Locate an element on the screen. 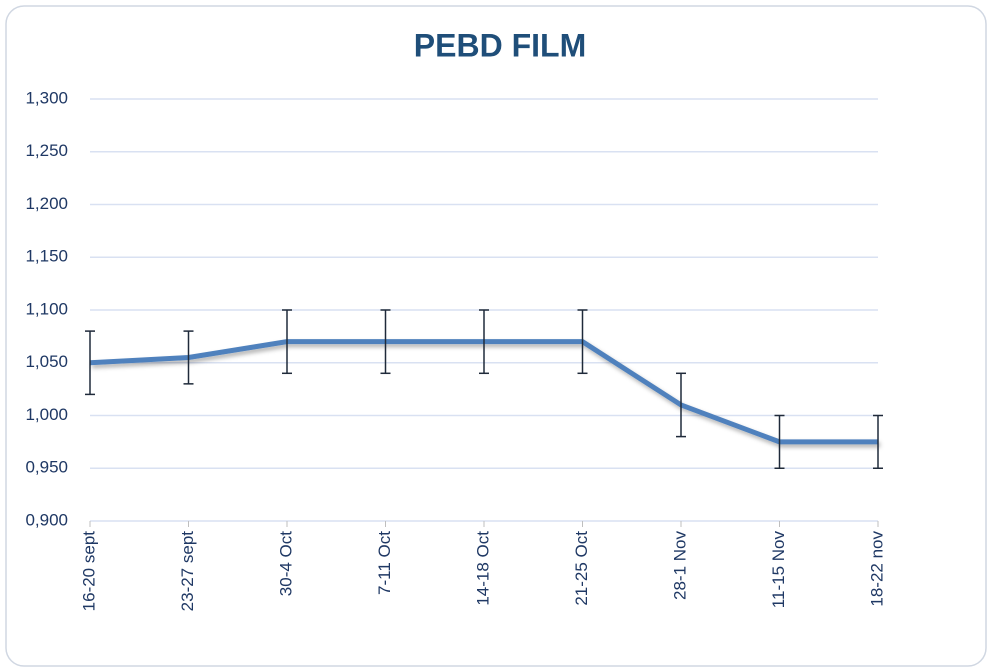 This screenshot has height=672, width=992. y-tick-label: 0,900 is located at coordinates (46, 519).